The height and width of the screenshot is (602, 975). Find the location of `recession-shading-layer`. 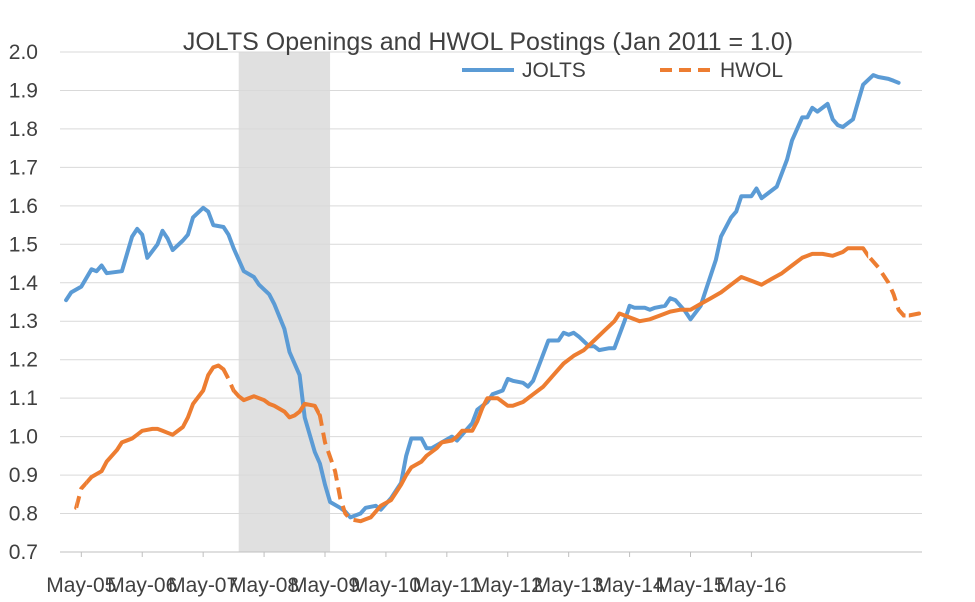

recession-shading-layer is located at coordinates (284, 302).